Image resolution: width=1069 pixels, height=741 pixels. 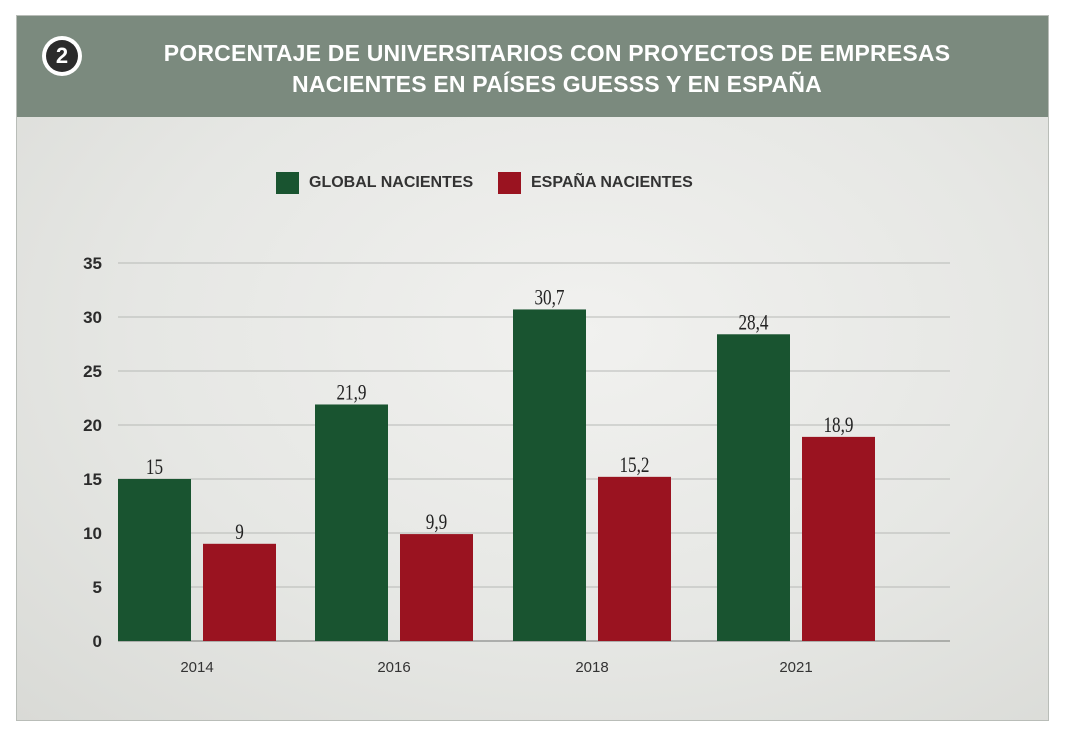 I want to click on data-label: 9,9, so click(x=437, y=522).